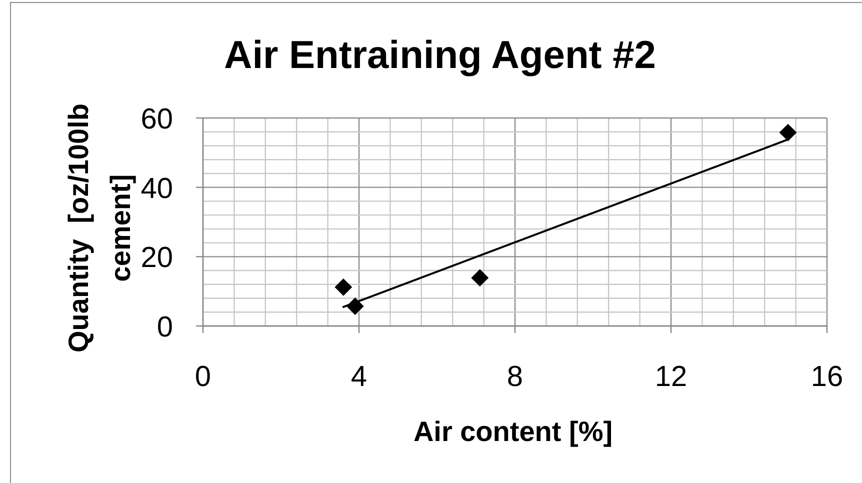  I want to click on y-tick-label: 60, so click(156, 120).